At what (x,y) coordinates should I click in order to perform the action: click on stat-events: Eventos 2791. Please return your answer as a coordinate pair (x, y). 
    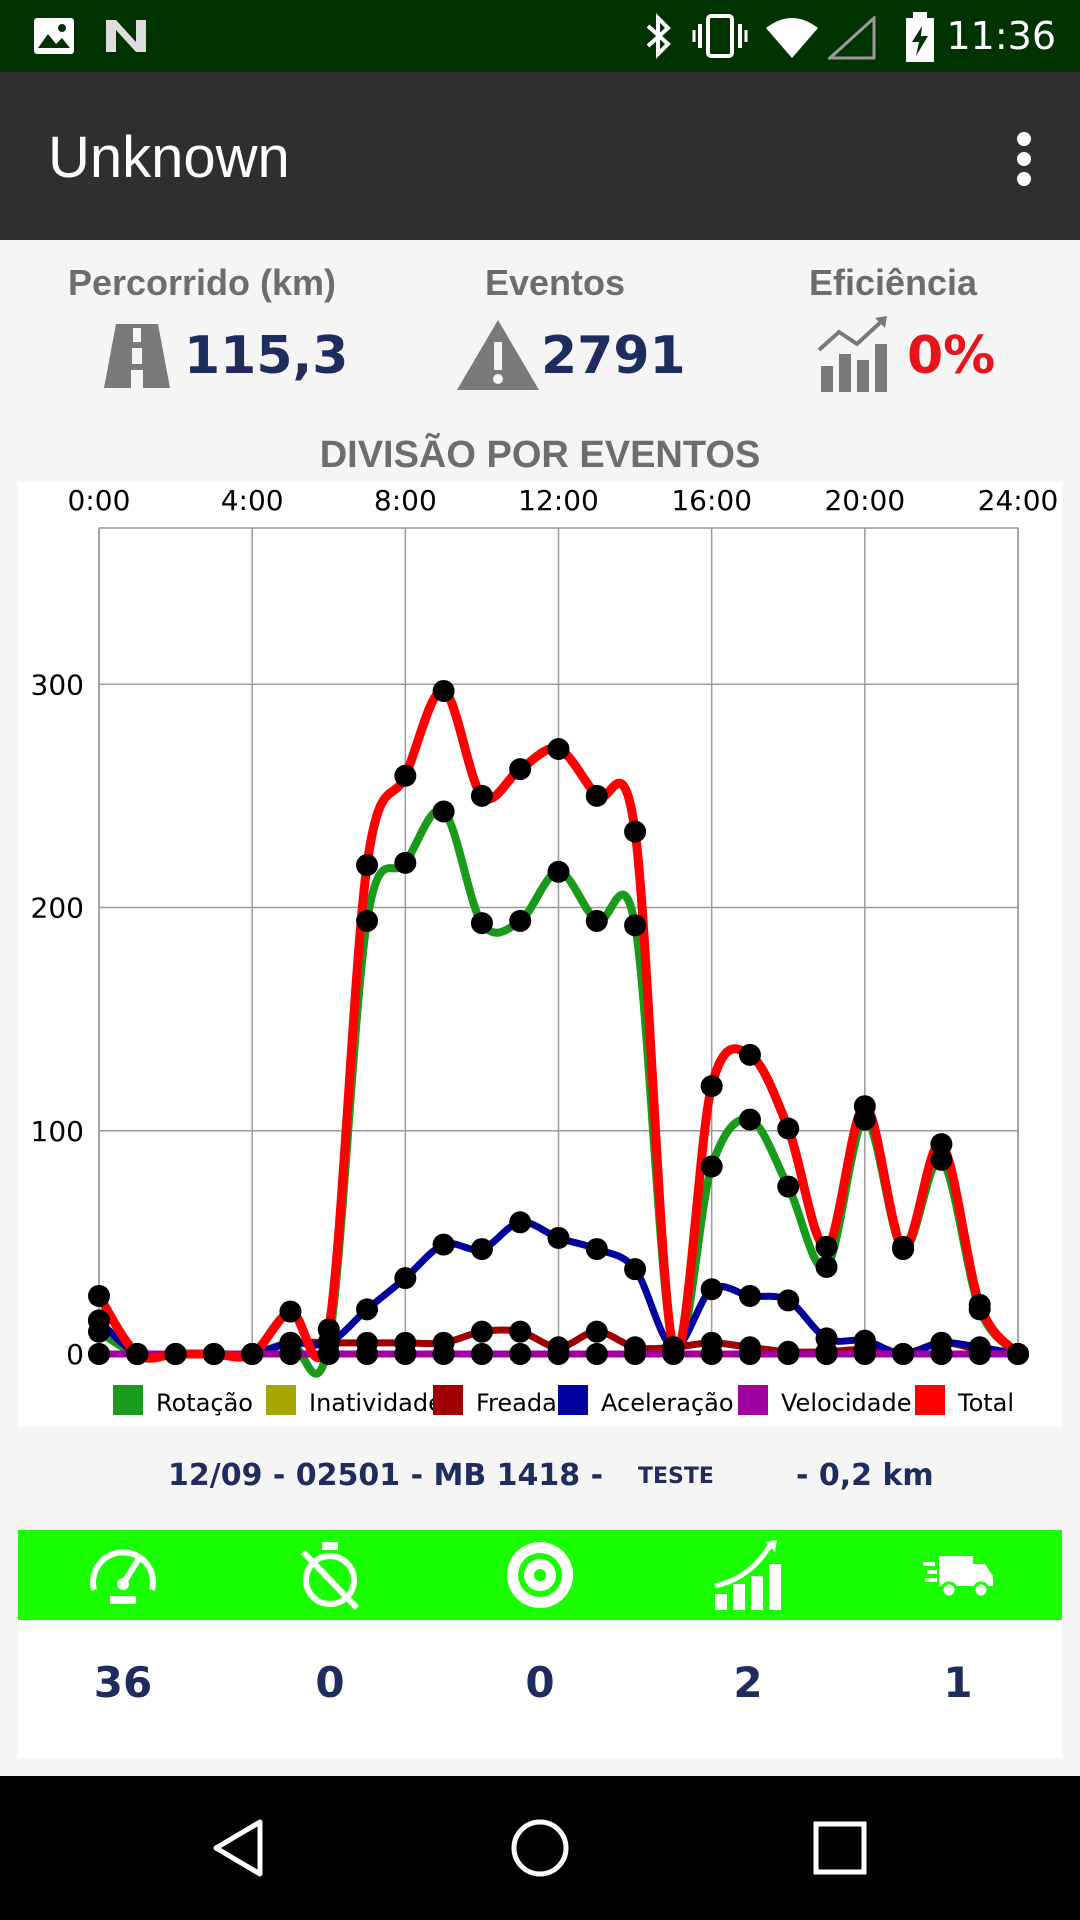
    Looking at the image, I should click on (555, 332).